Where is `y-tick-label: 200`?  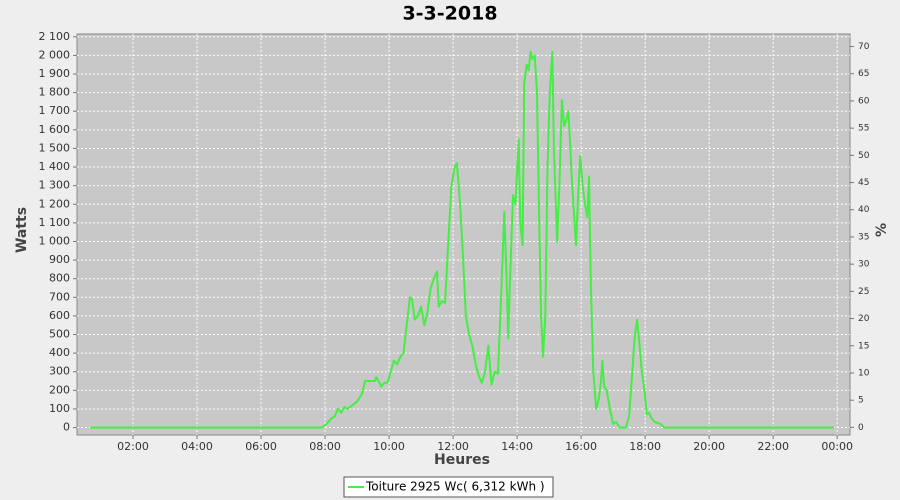
y-tick-label: 200 is located at coordinates (59, 389).